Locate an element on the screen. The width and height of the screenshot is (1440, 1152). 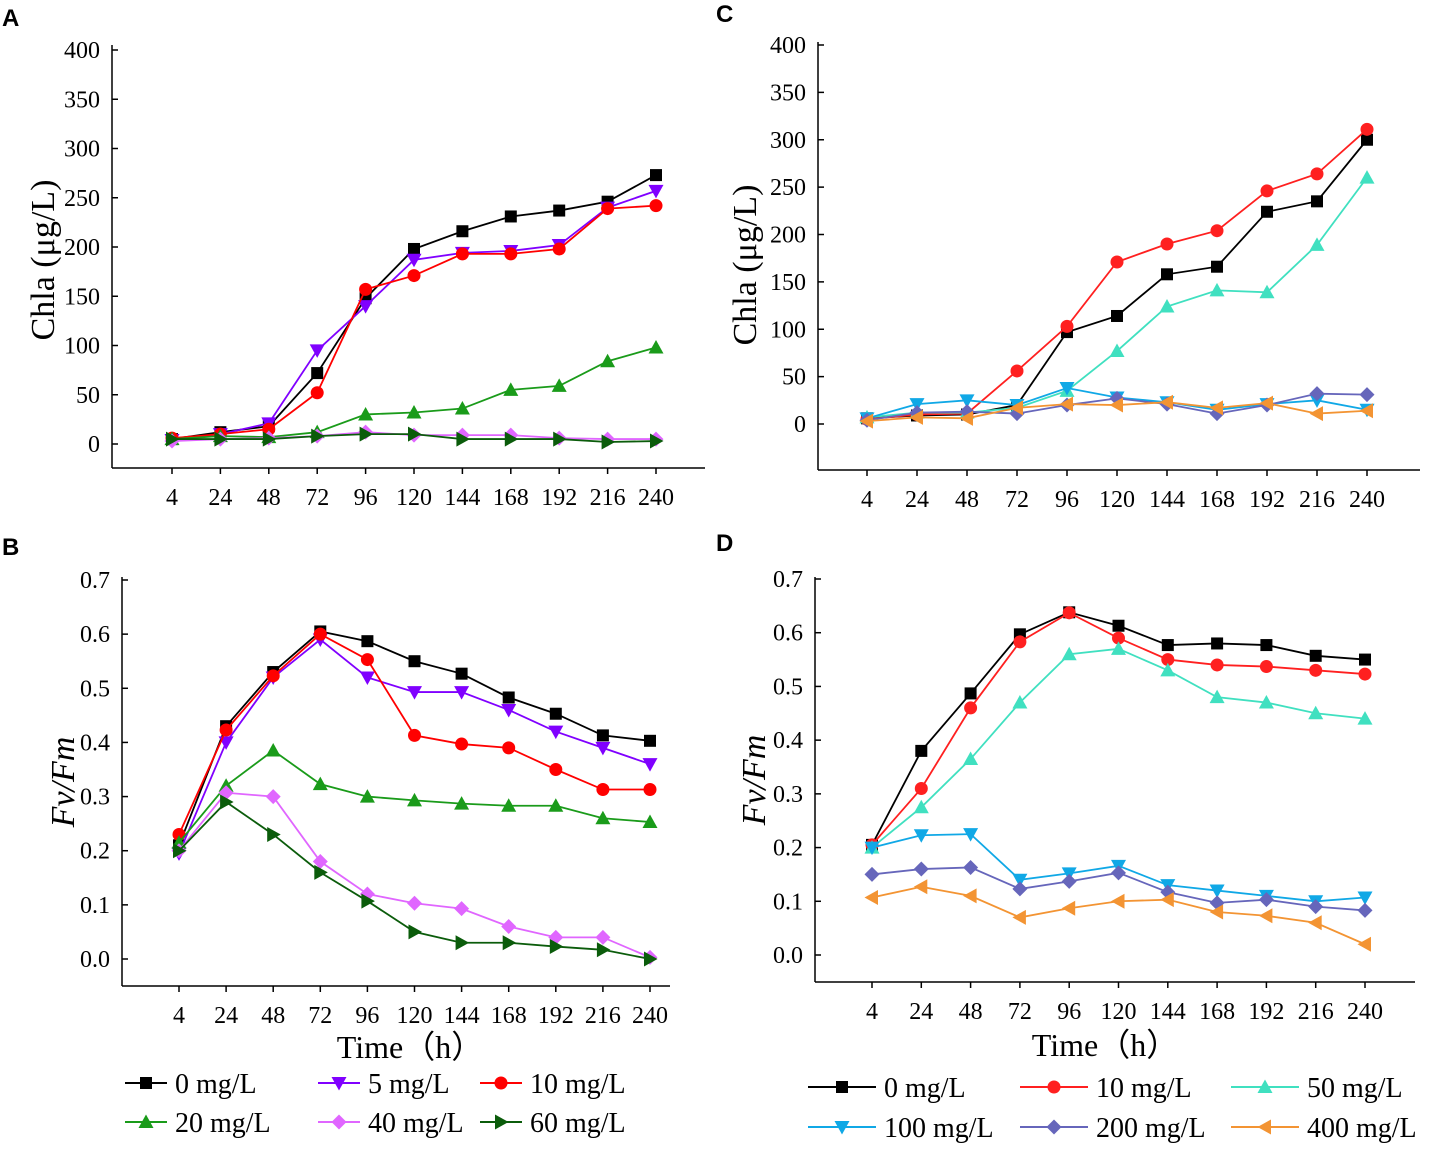
y-tick-label: 150 is located at coordinates (82, 297).